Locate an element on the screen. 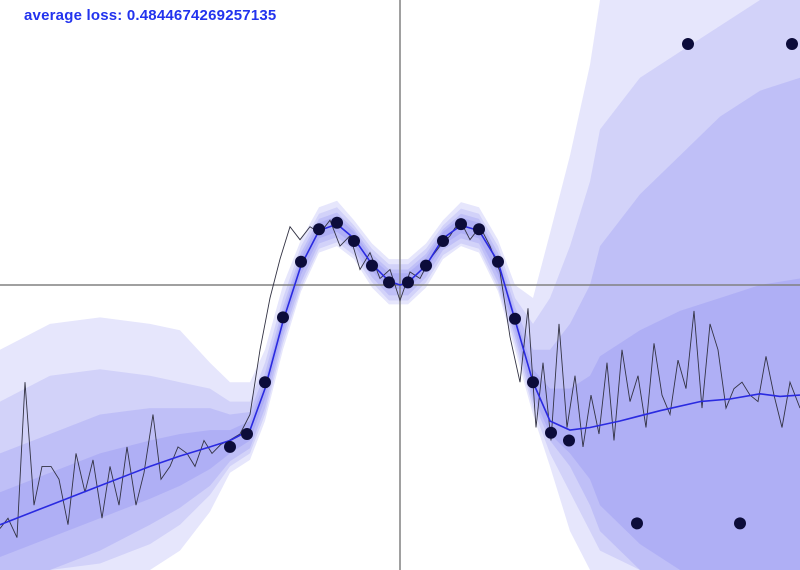 This screenshot has width=800, height=570. average-loss-label: average loss: 0.4844674269257135 is located at coordinates (150, 15).